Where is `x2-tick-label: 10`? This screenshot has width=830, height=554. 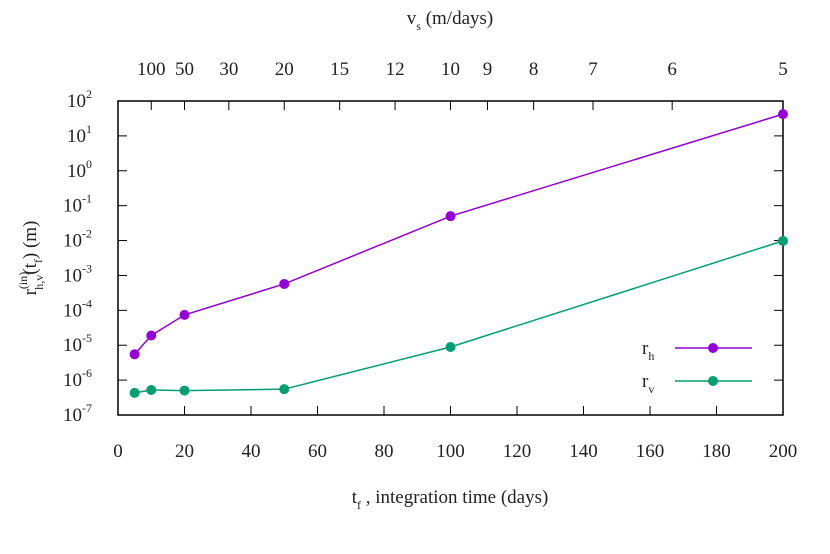 x2-tick-label: 10 is located at coordinates (450, 69).